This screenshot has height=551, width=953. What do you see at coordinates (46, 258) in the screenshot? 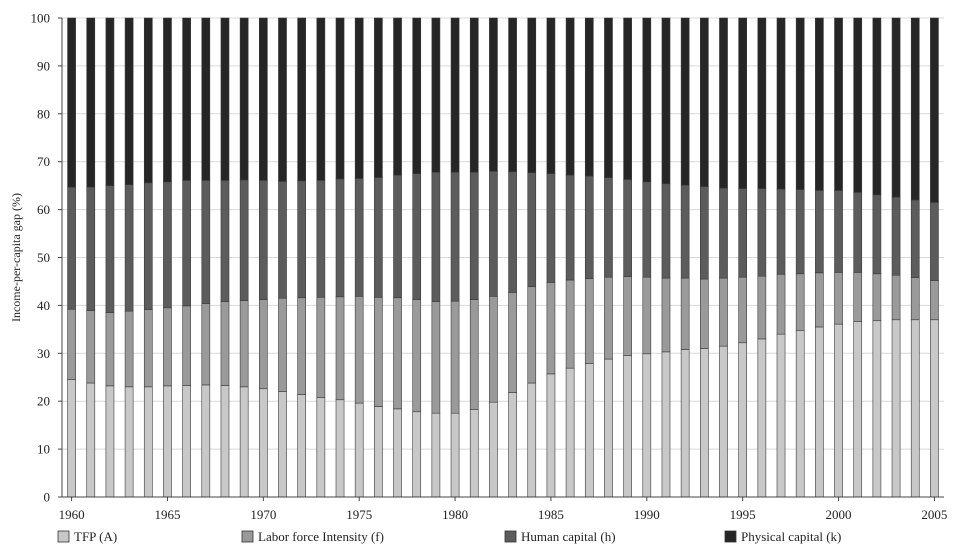
I see `y-tick-labels: 0 10 20 30 40 50 60 70 80 90 100` at bounding box center [46, 258].